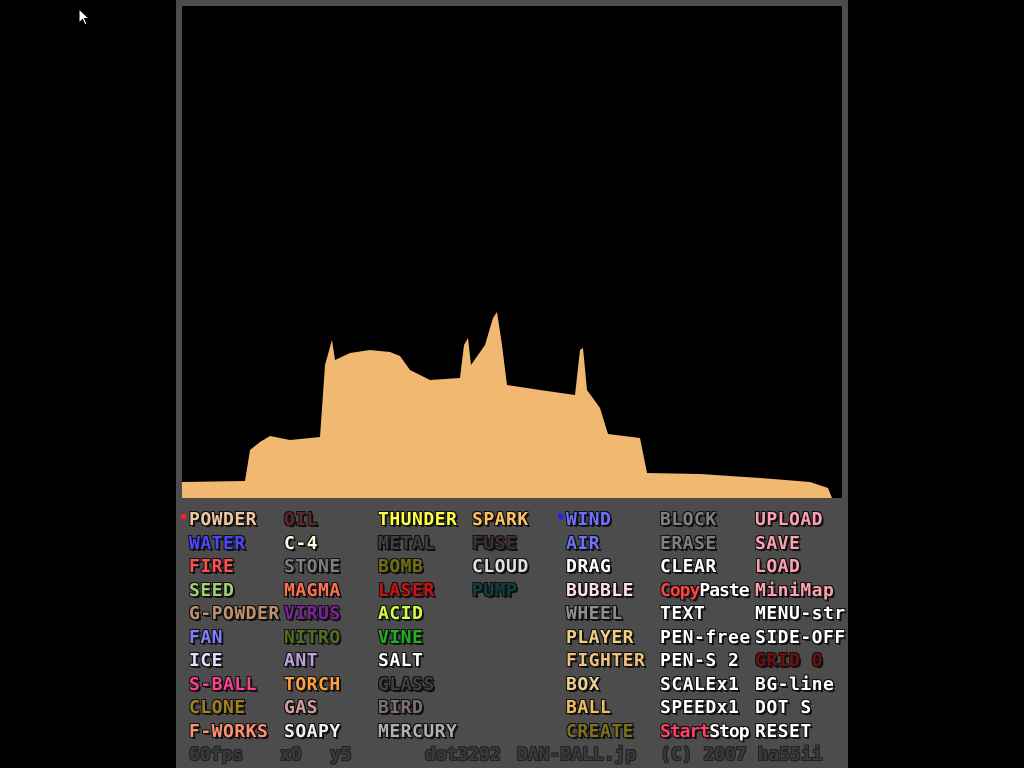  I want to click on menu-button-start: Start, so click(685, 731).